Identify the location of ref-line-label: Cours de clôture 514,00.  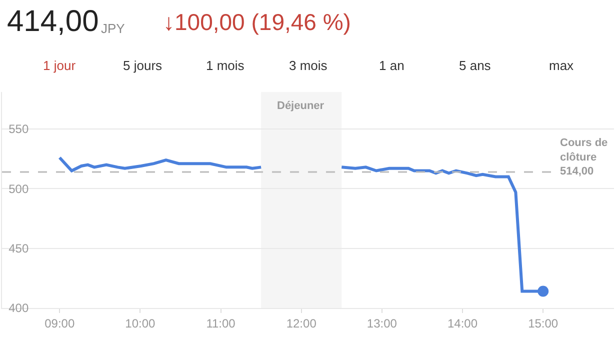
(584, 157).